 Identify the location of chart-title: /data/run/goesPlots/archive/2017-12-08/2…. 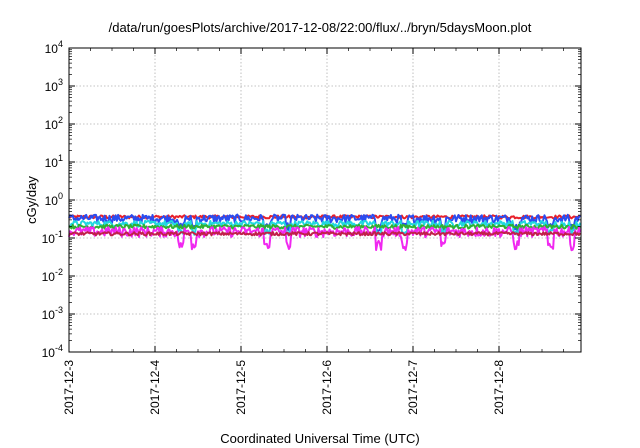
(320, 27).